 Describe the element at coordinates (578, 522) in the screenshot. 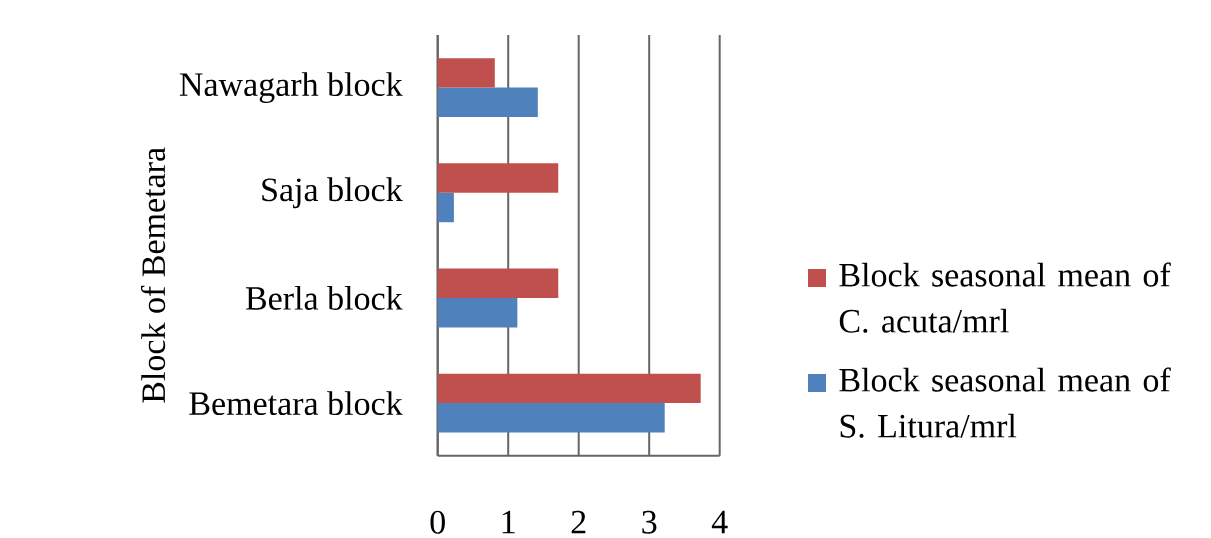

I see `x-tick-label: 2` at that location.